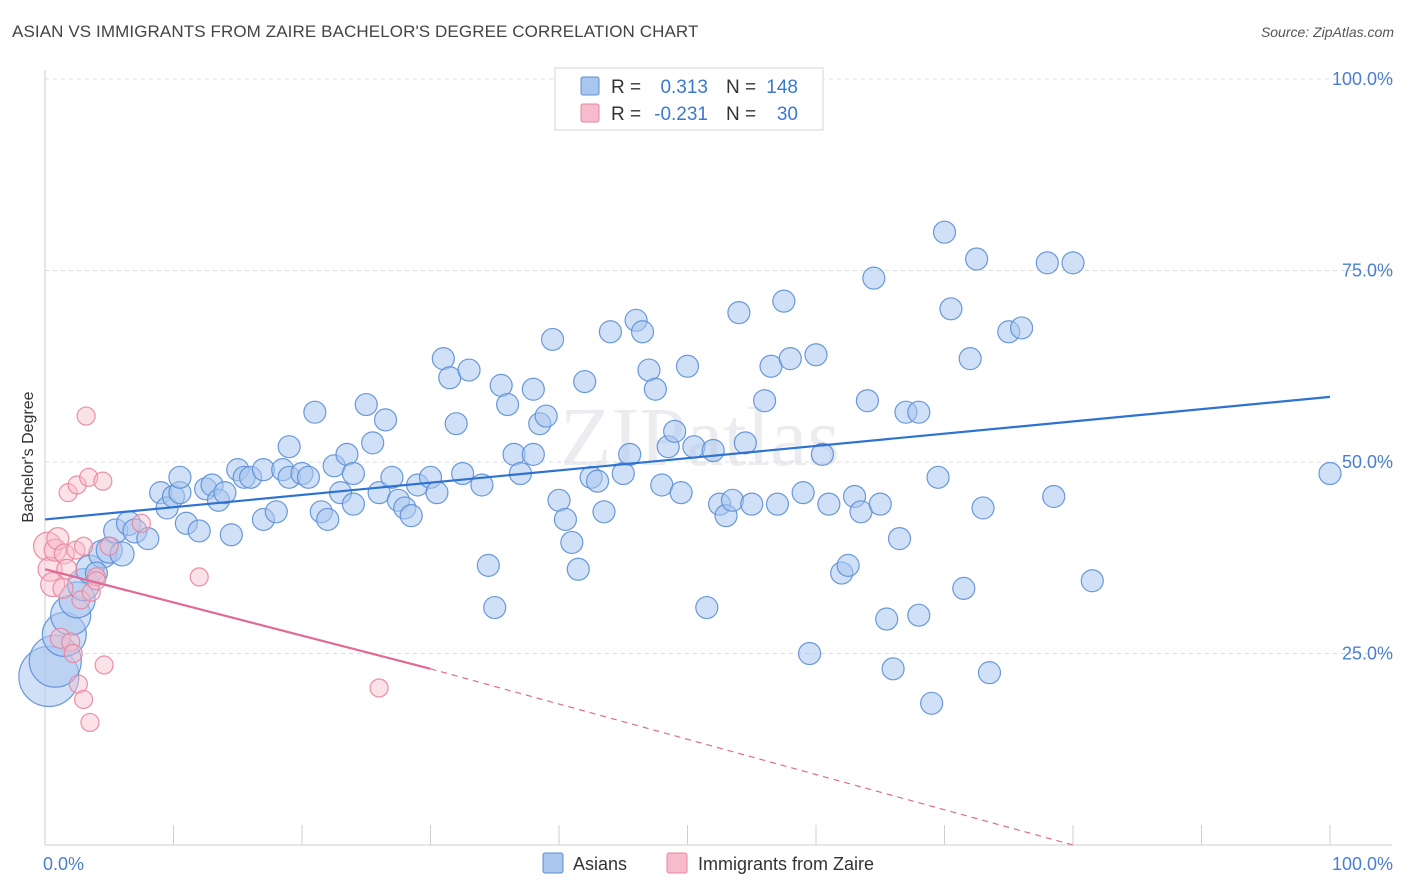  I want to click on bottom-legend: Asians Immigrants from Zaire, so click(708, 863).